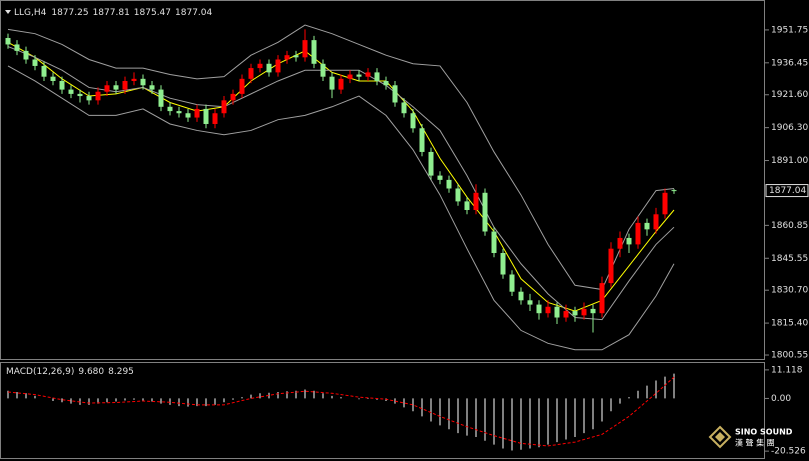  I want to click on y-tick-label: 1800.55, so click(789, 356).